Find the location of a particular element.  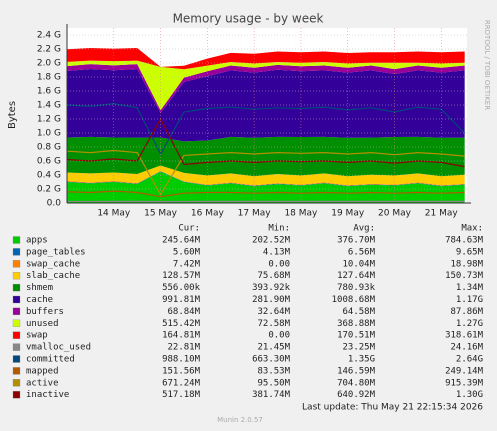

y-axis-label: Bytes is located at coordinates (12, 115).